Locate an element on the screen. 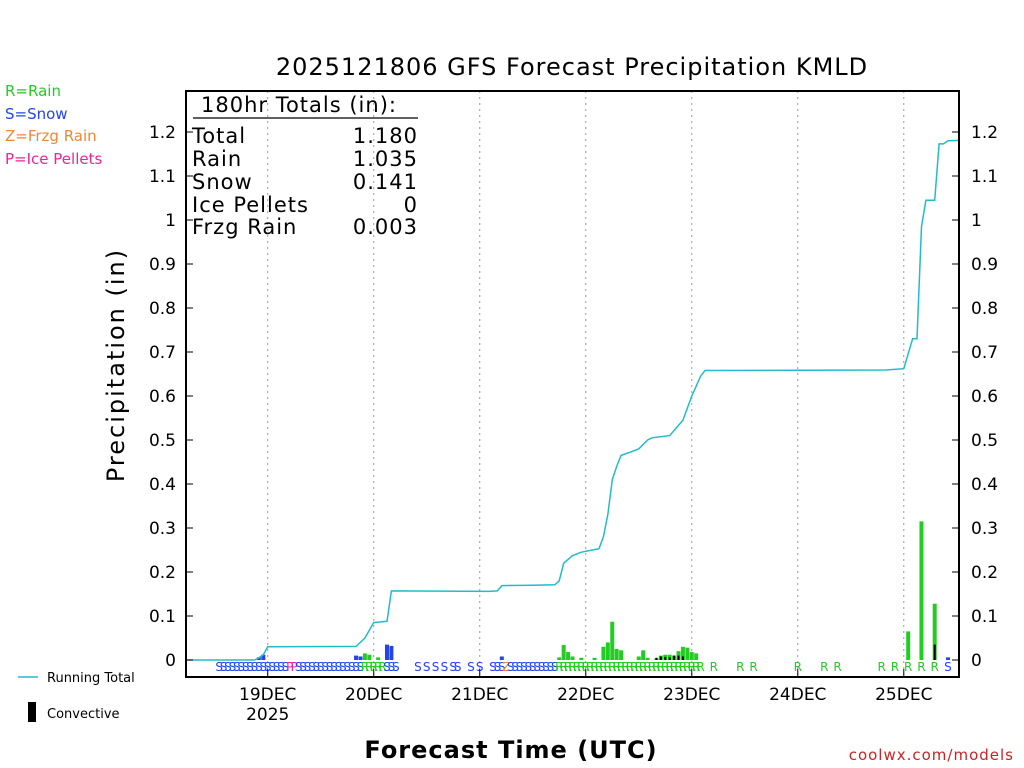  x-tick-label: 21DEC is located at coordinates (479, 695).